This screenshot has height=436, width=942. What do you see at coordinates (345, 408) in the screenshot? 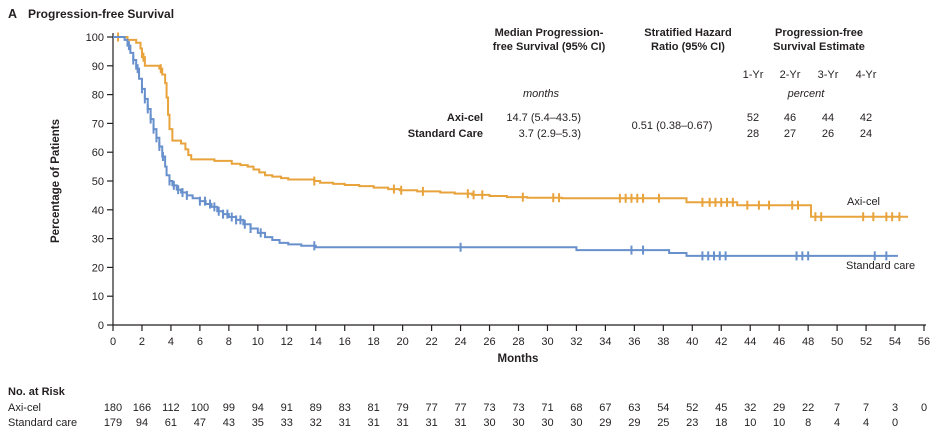
I see `at-risk-value: 83` at bounding box center [345, 408].